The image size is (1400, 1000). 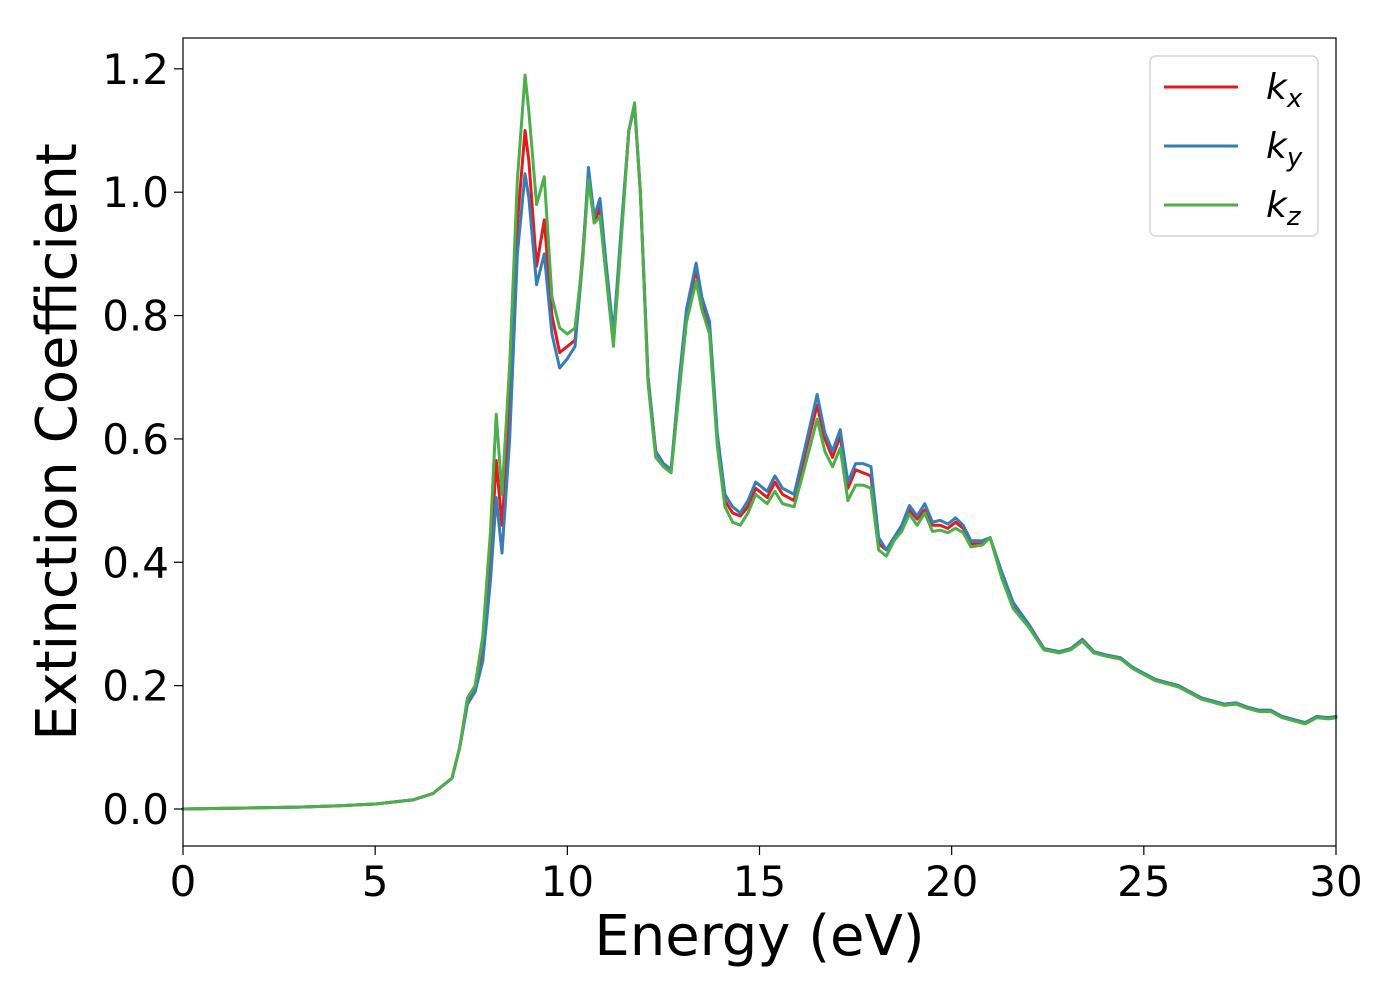 What do you see at coordinates (1284, 149) in the screenshot?
I see `legend-label-ky: ky` at bounding box center [1284, 149].